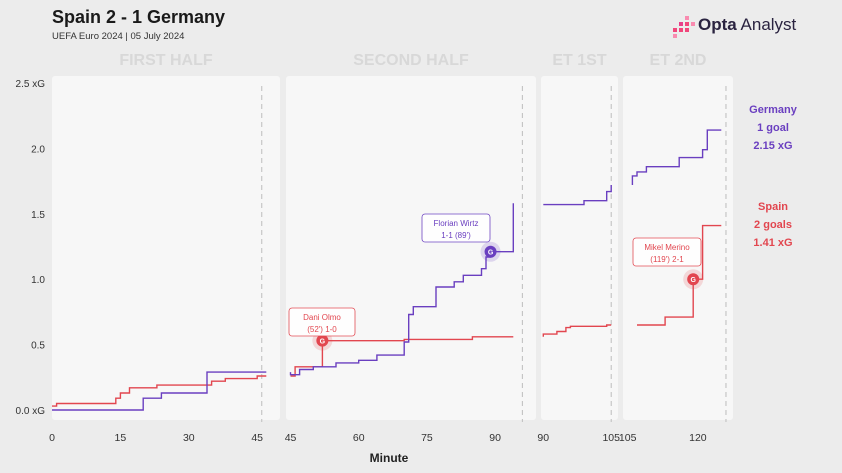 The height and width of the screenshot is (473, 842). What do you see at coordinates (118, 36) in the screenshot?
I see `chart-subtitle: UEFA Euro 2024 | 05 July 2024` at bounding box center [118, 36].